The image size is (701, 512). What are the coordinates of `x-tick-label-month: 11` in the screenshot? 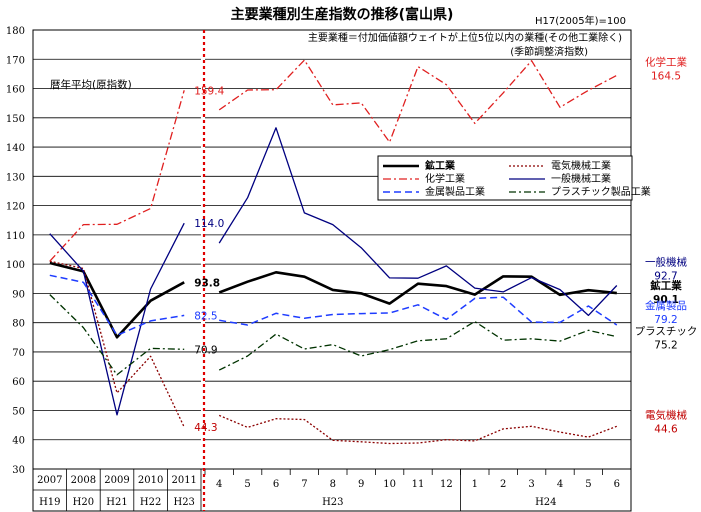 It's located at (418, 484).